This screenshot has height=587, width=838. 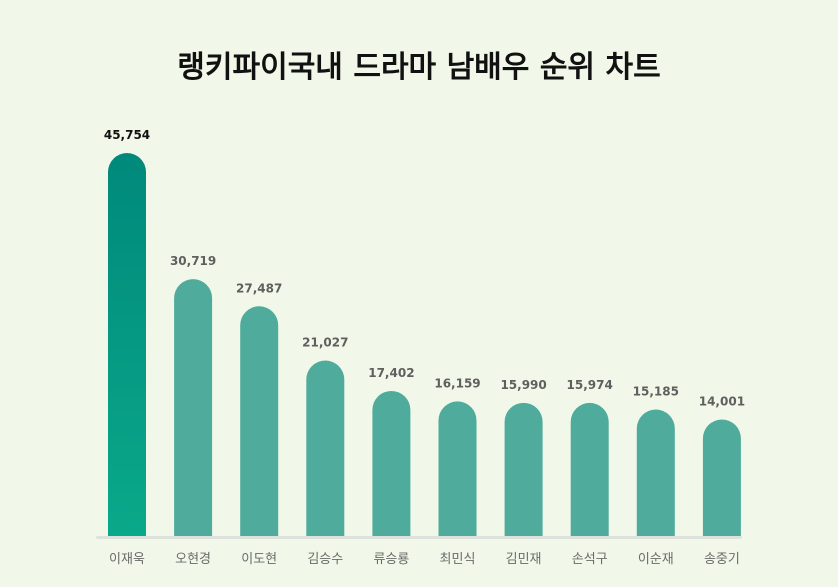 What do you see at coordinates (391, 373) in the screenshot?
I see `value-label: 17,402` at bounding box center [391, 373].